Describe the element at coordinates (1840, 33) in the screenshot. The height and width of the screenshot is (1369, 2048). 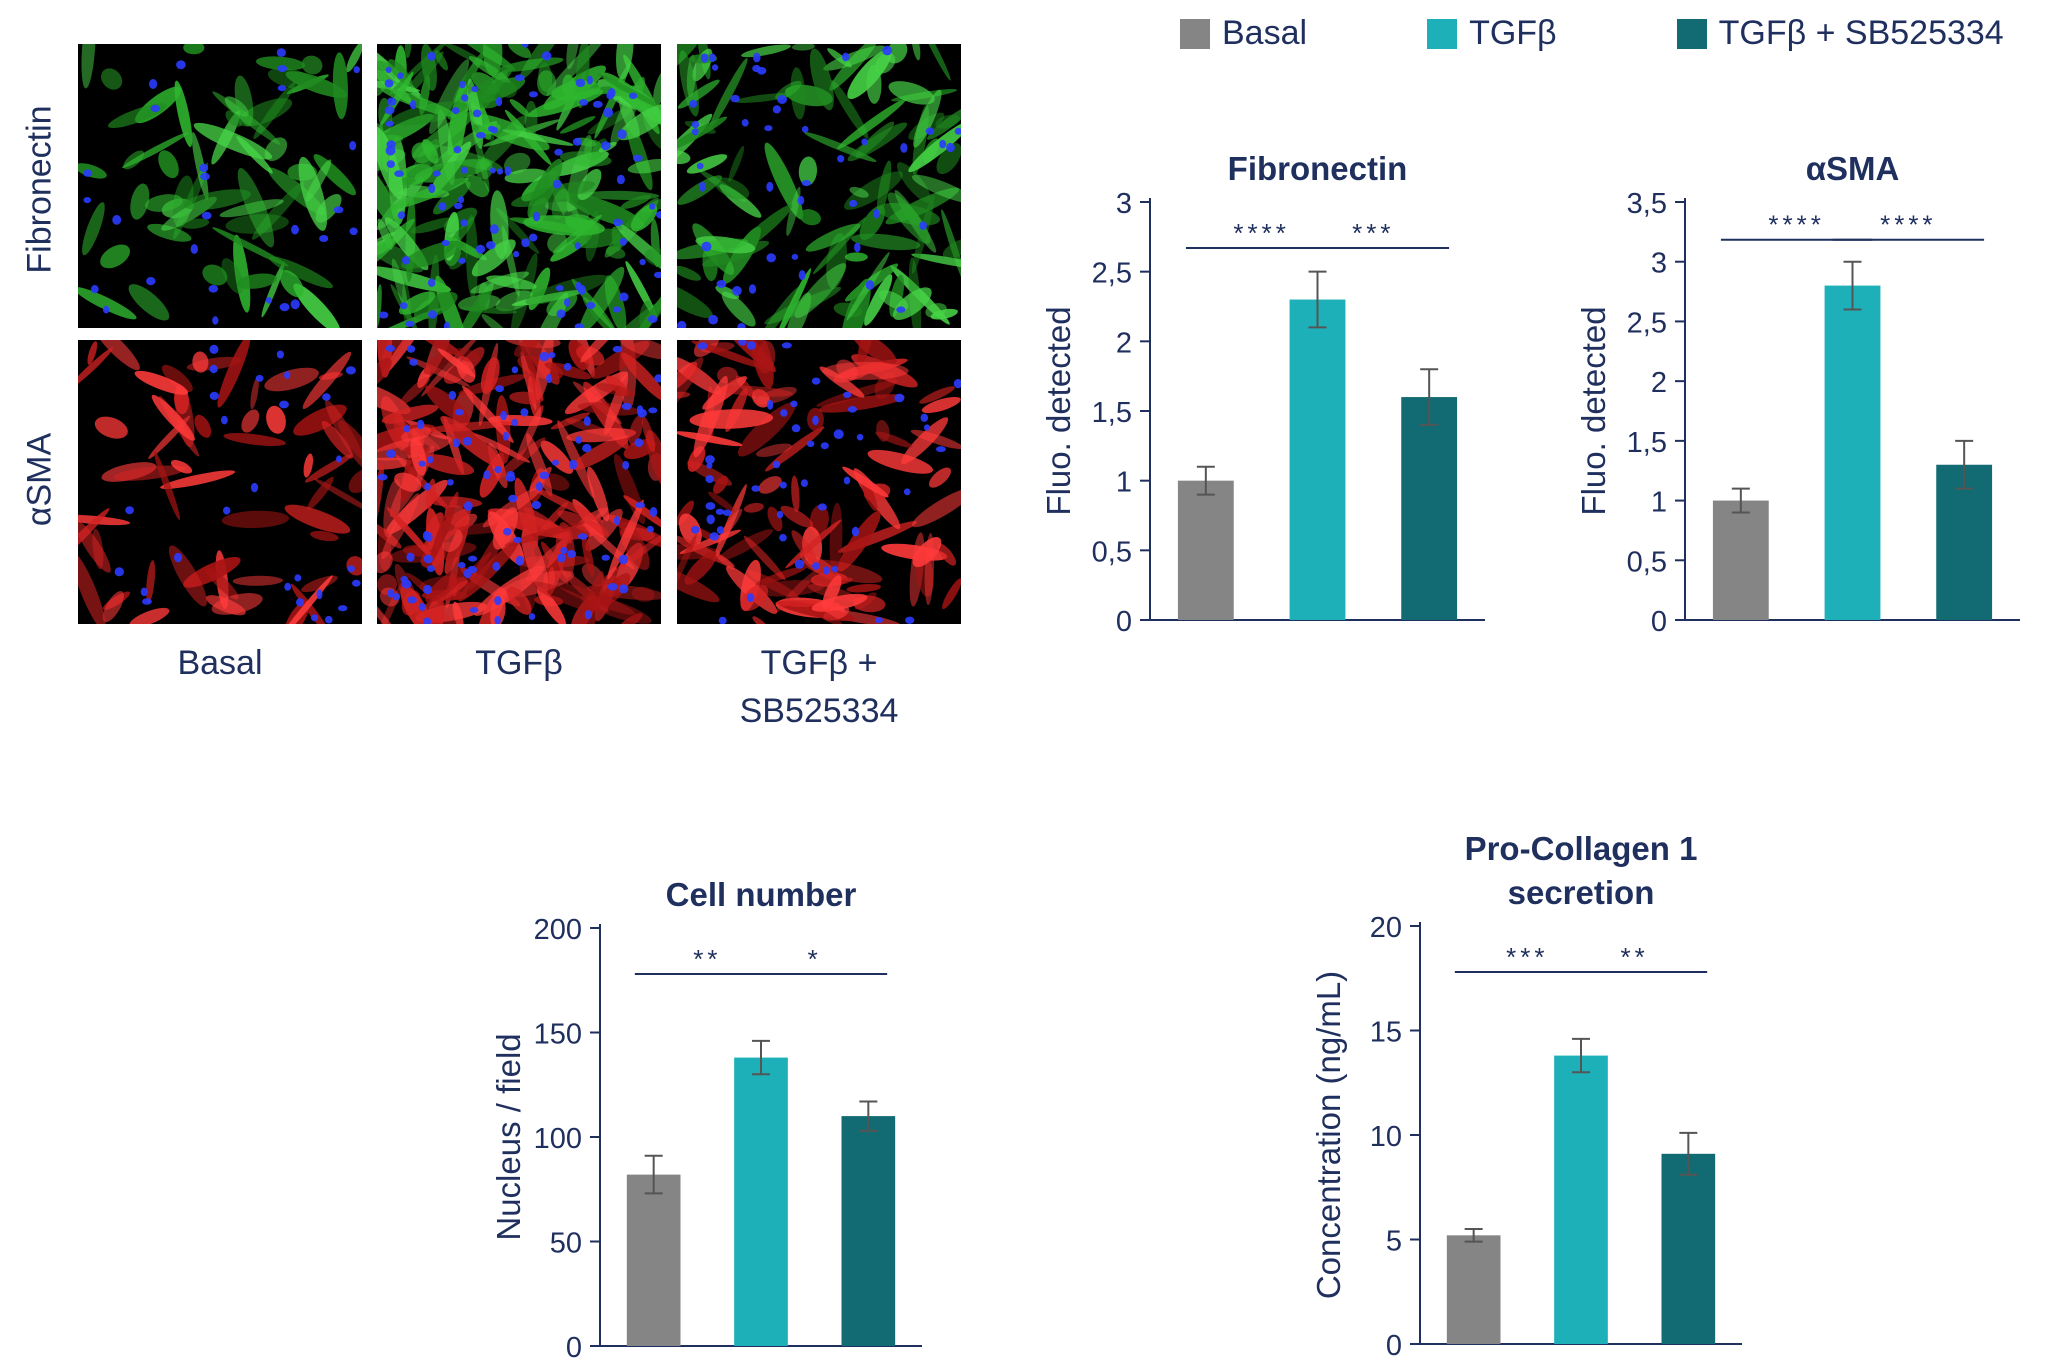
I see `legend-item-tgfb-sb: TGFβ + SB525334` at that location.